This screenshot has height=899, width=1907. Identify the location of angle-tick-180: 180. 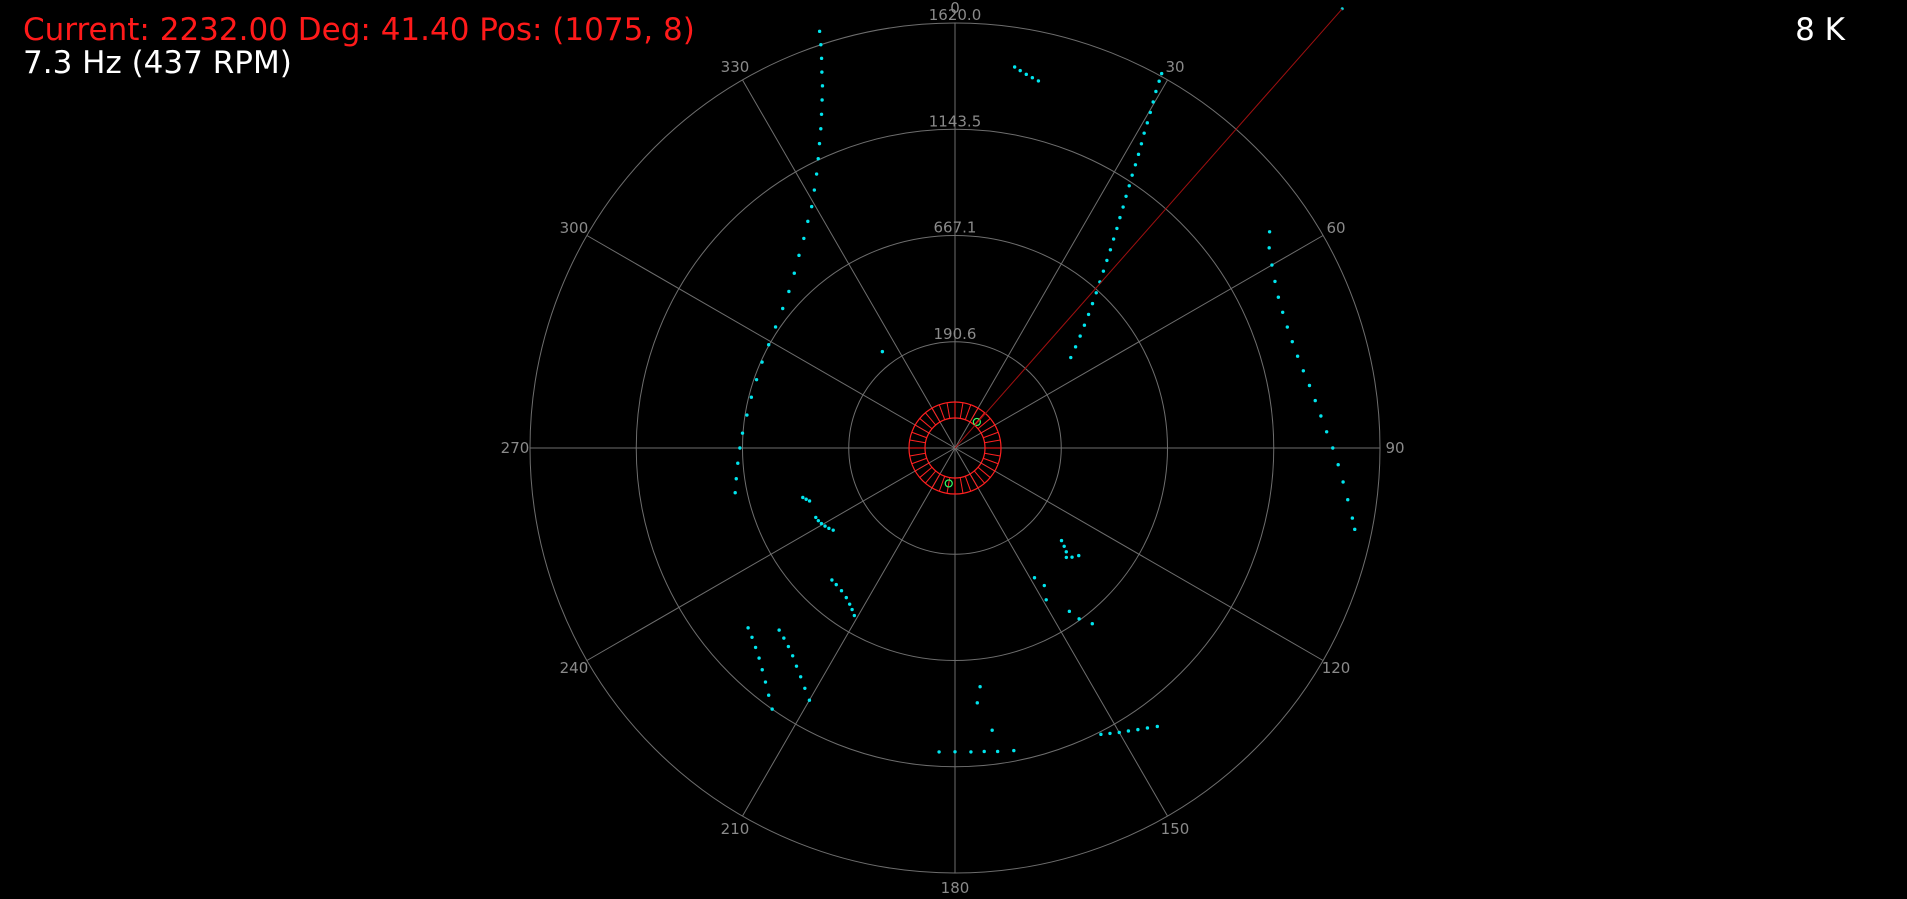
(955, 888).